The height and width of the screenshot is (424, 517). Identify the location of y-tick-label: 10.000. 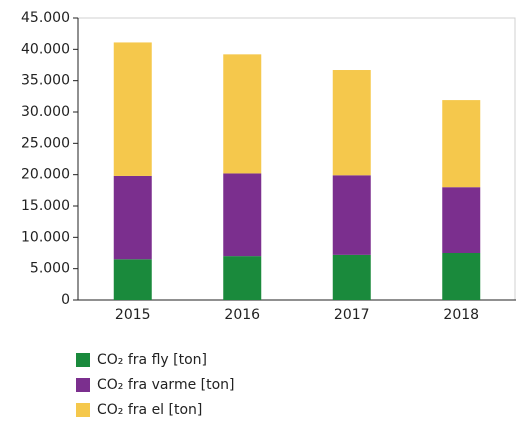
(45, 237).